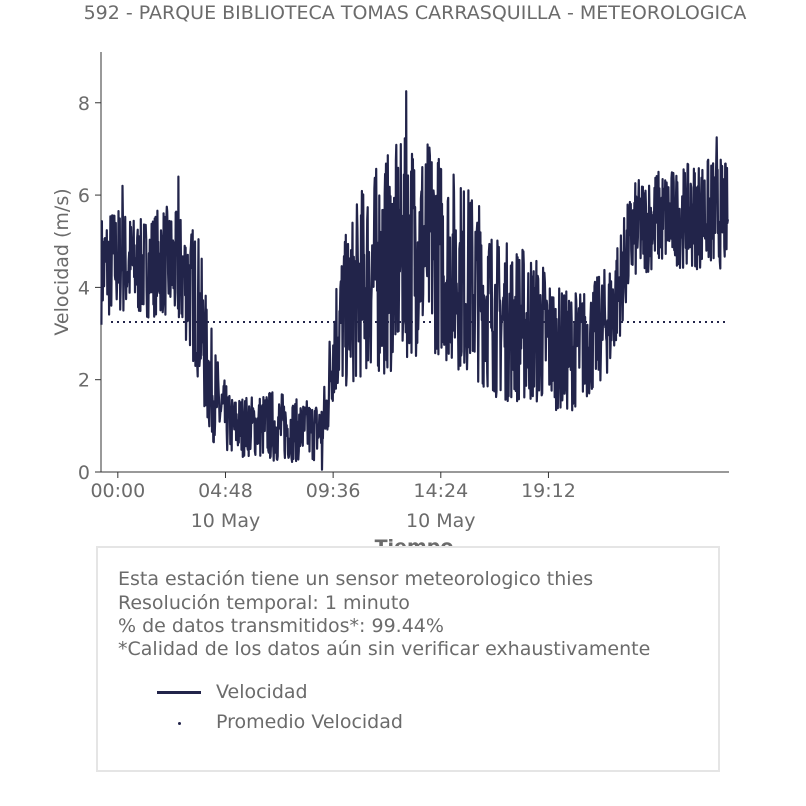 The height and width of the screenshot is (806, 806). Describe the element at coordinates (84, 104) in the screenshot. I see `y-tick-label: 8` at that location.